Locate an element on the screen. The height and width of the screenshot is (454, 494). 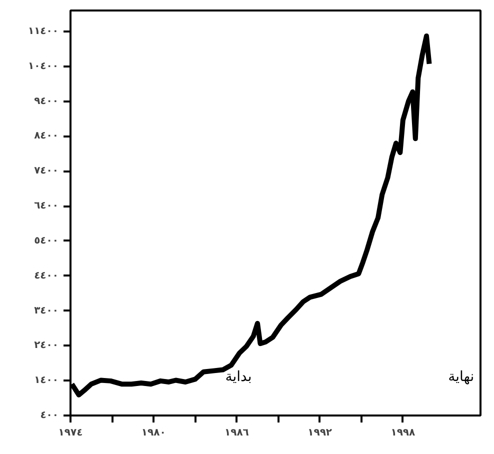
y-tick-label: ٧٤٠٠ is located at coordinates (46, 171).